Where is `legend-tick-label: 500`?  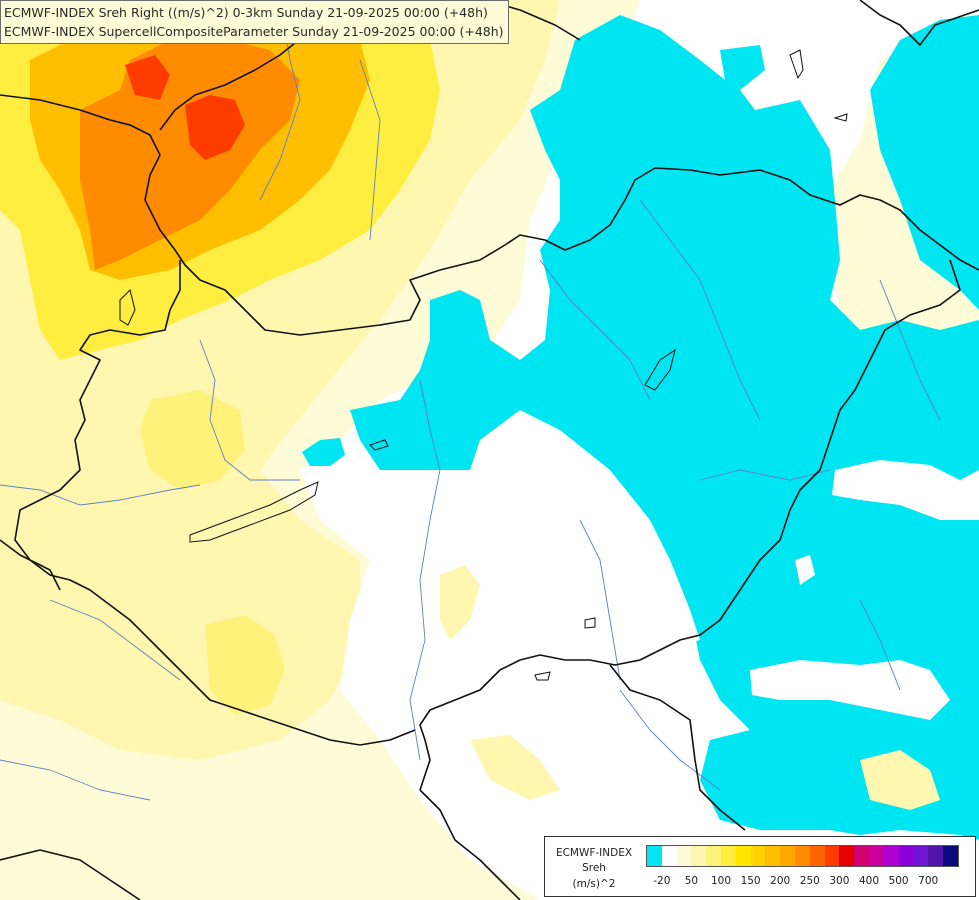 legend-tick-label: 500 is located at coordinates (898, 881).